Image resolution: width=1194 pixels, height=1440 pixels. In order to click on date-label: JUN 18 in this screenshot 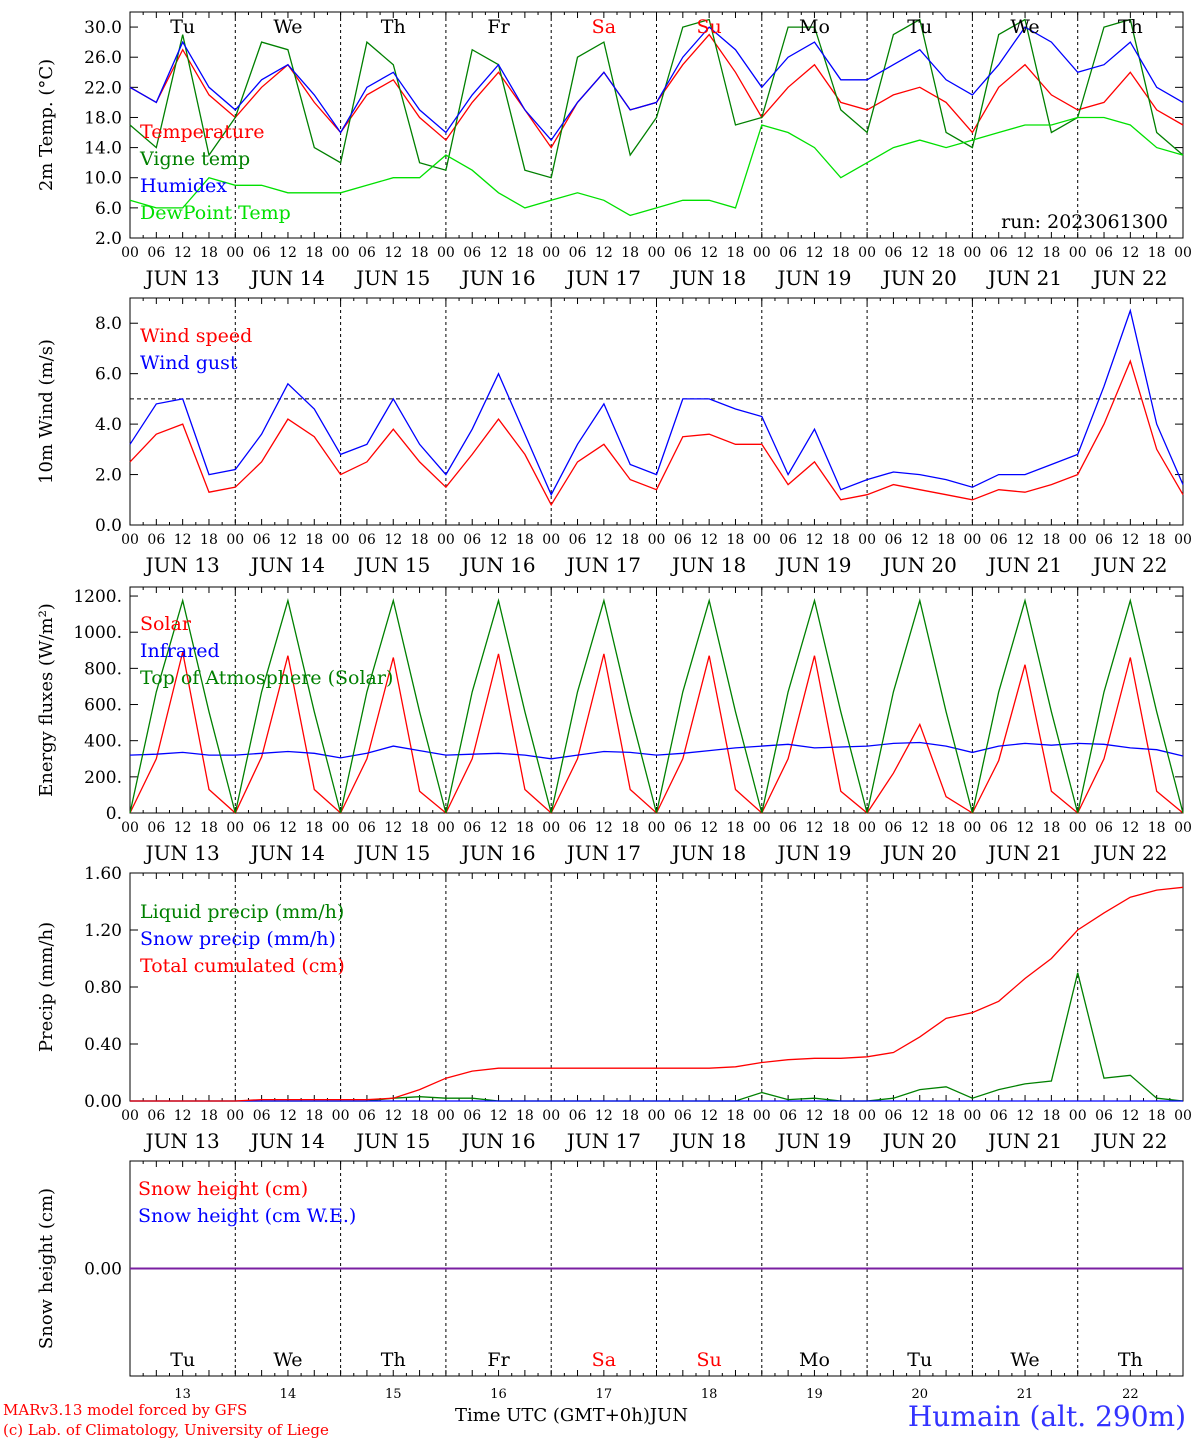, I will do `click(708, 1141)`.